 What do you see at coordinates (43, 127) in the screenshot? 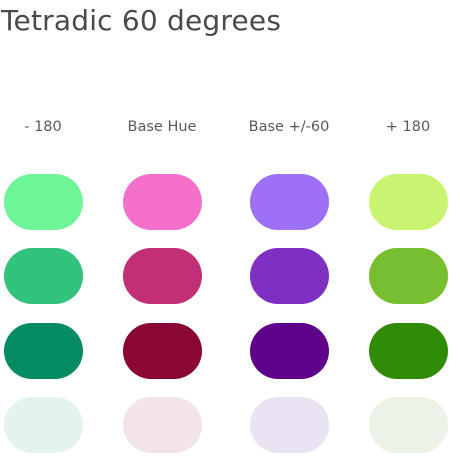
I see `column-header-minus-180: - 180` at bounding box center [43, 127].